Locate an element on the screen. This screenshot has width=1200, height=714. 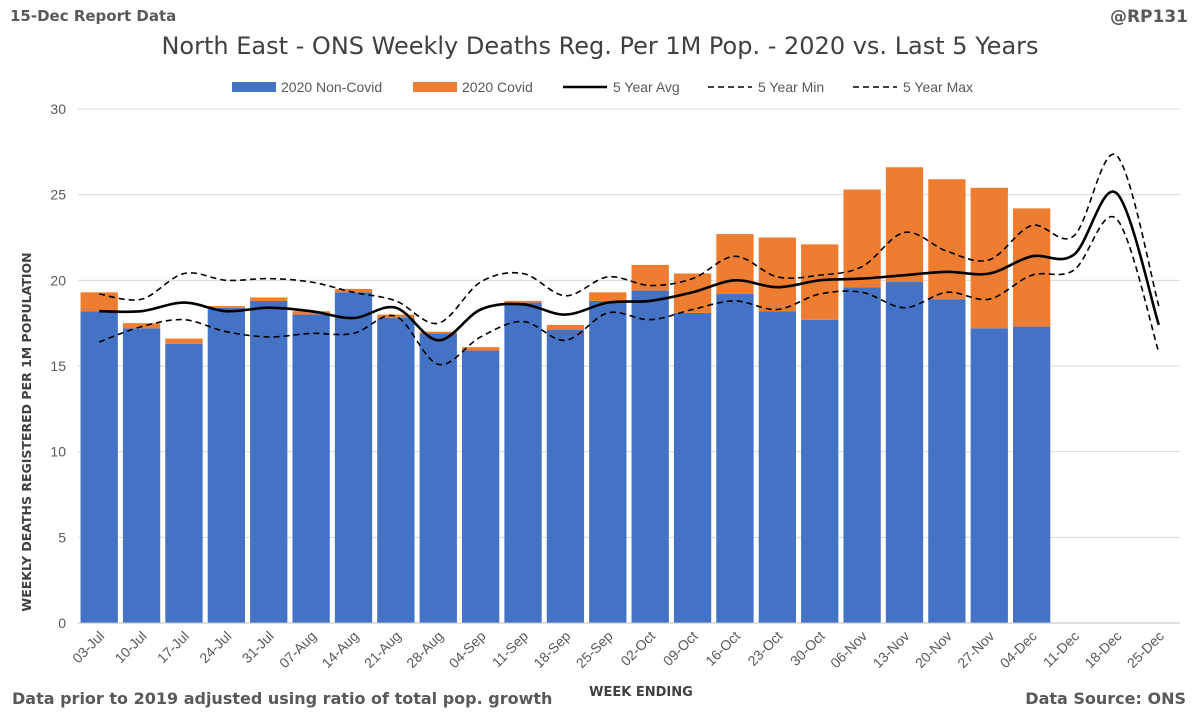
legend-label: 2020 Non-Covid is located at coordinates (331, 87).